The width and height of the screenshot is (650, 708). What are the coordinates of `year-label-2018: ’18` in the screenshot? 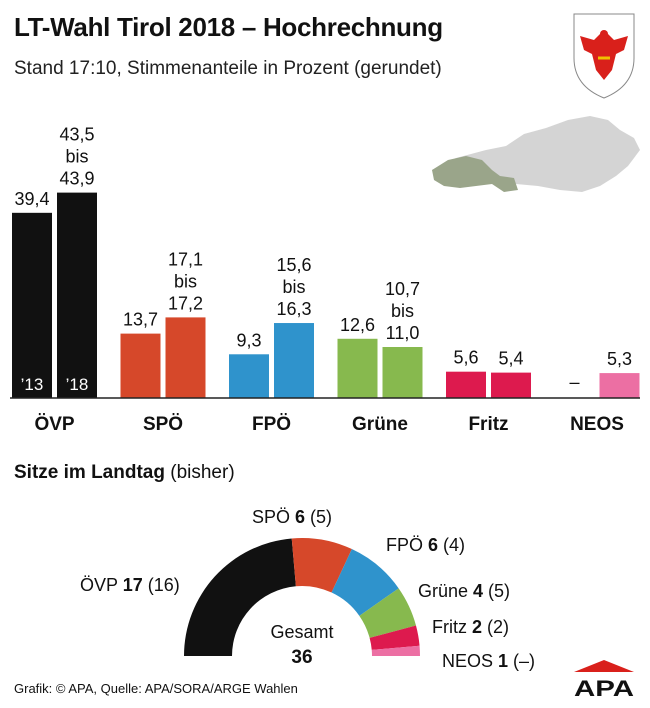 It's located at (77, 384).